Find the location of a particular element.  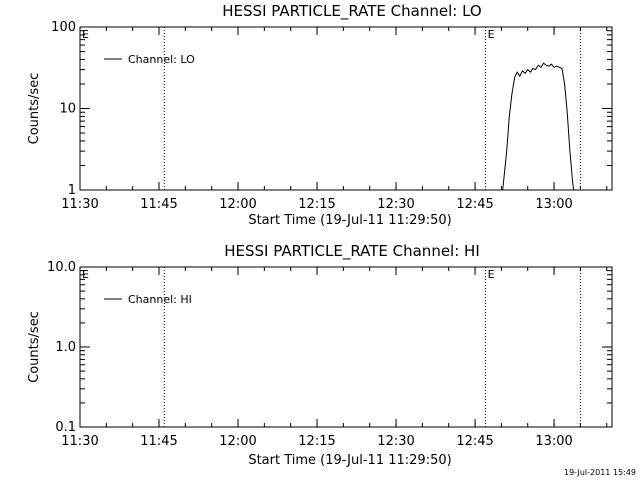

legend-entry: Channel: HI is located at coordinates (160, 299).